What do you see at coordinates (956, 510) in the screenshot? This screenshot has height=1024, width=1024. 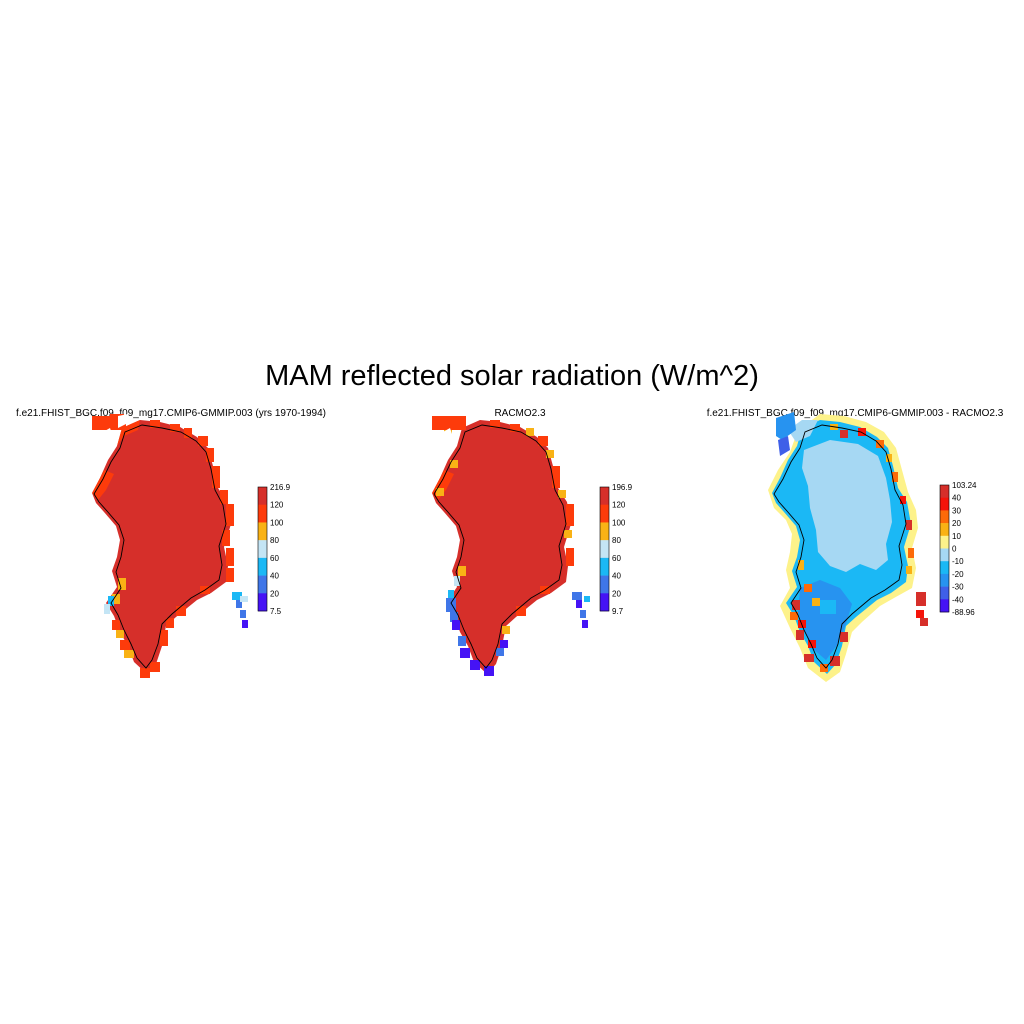 I see `colorbar-tick-label: 30` at bounding box center [956, 510].